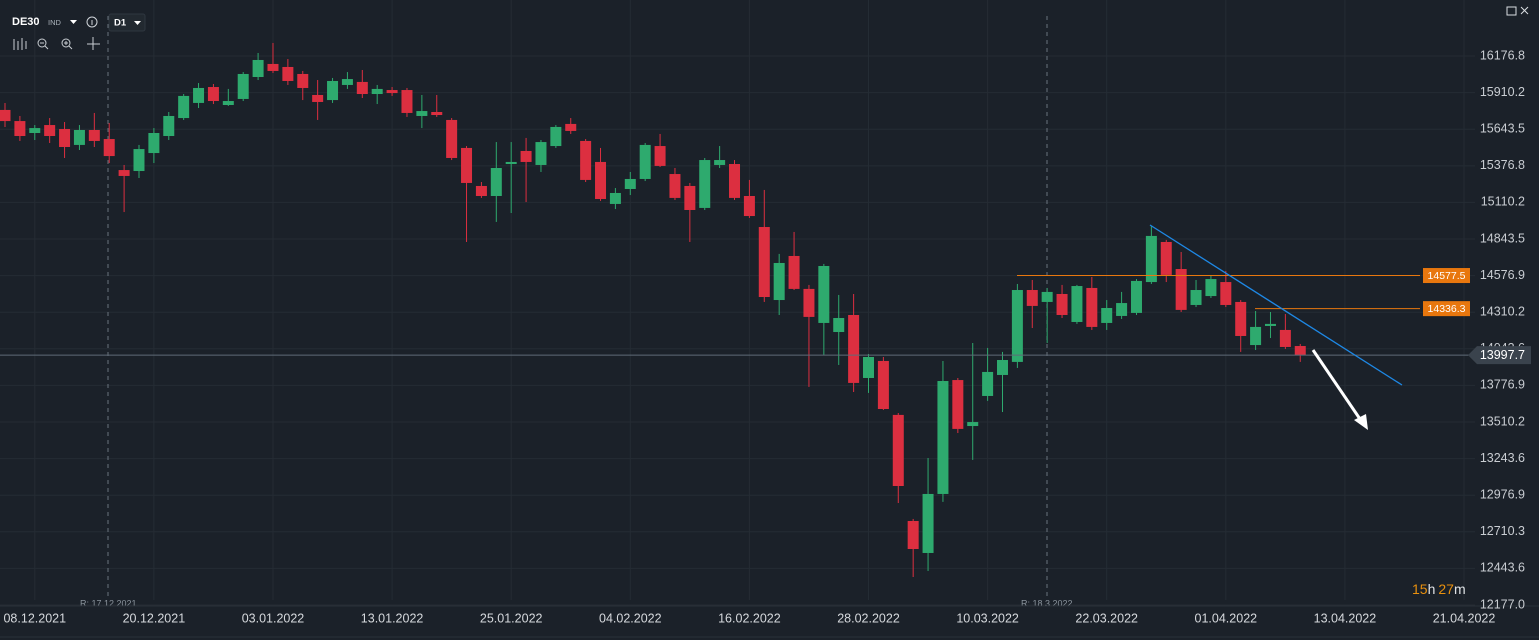  Describe the element at coordinates (1460, 589) in the screenshot. I see `countdown-unit: m` at that location.